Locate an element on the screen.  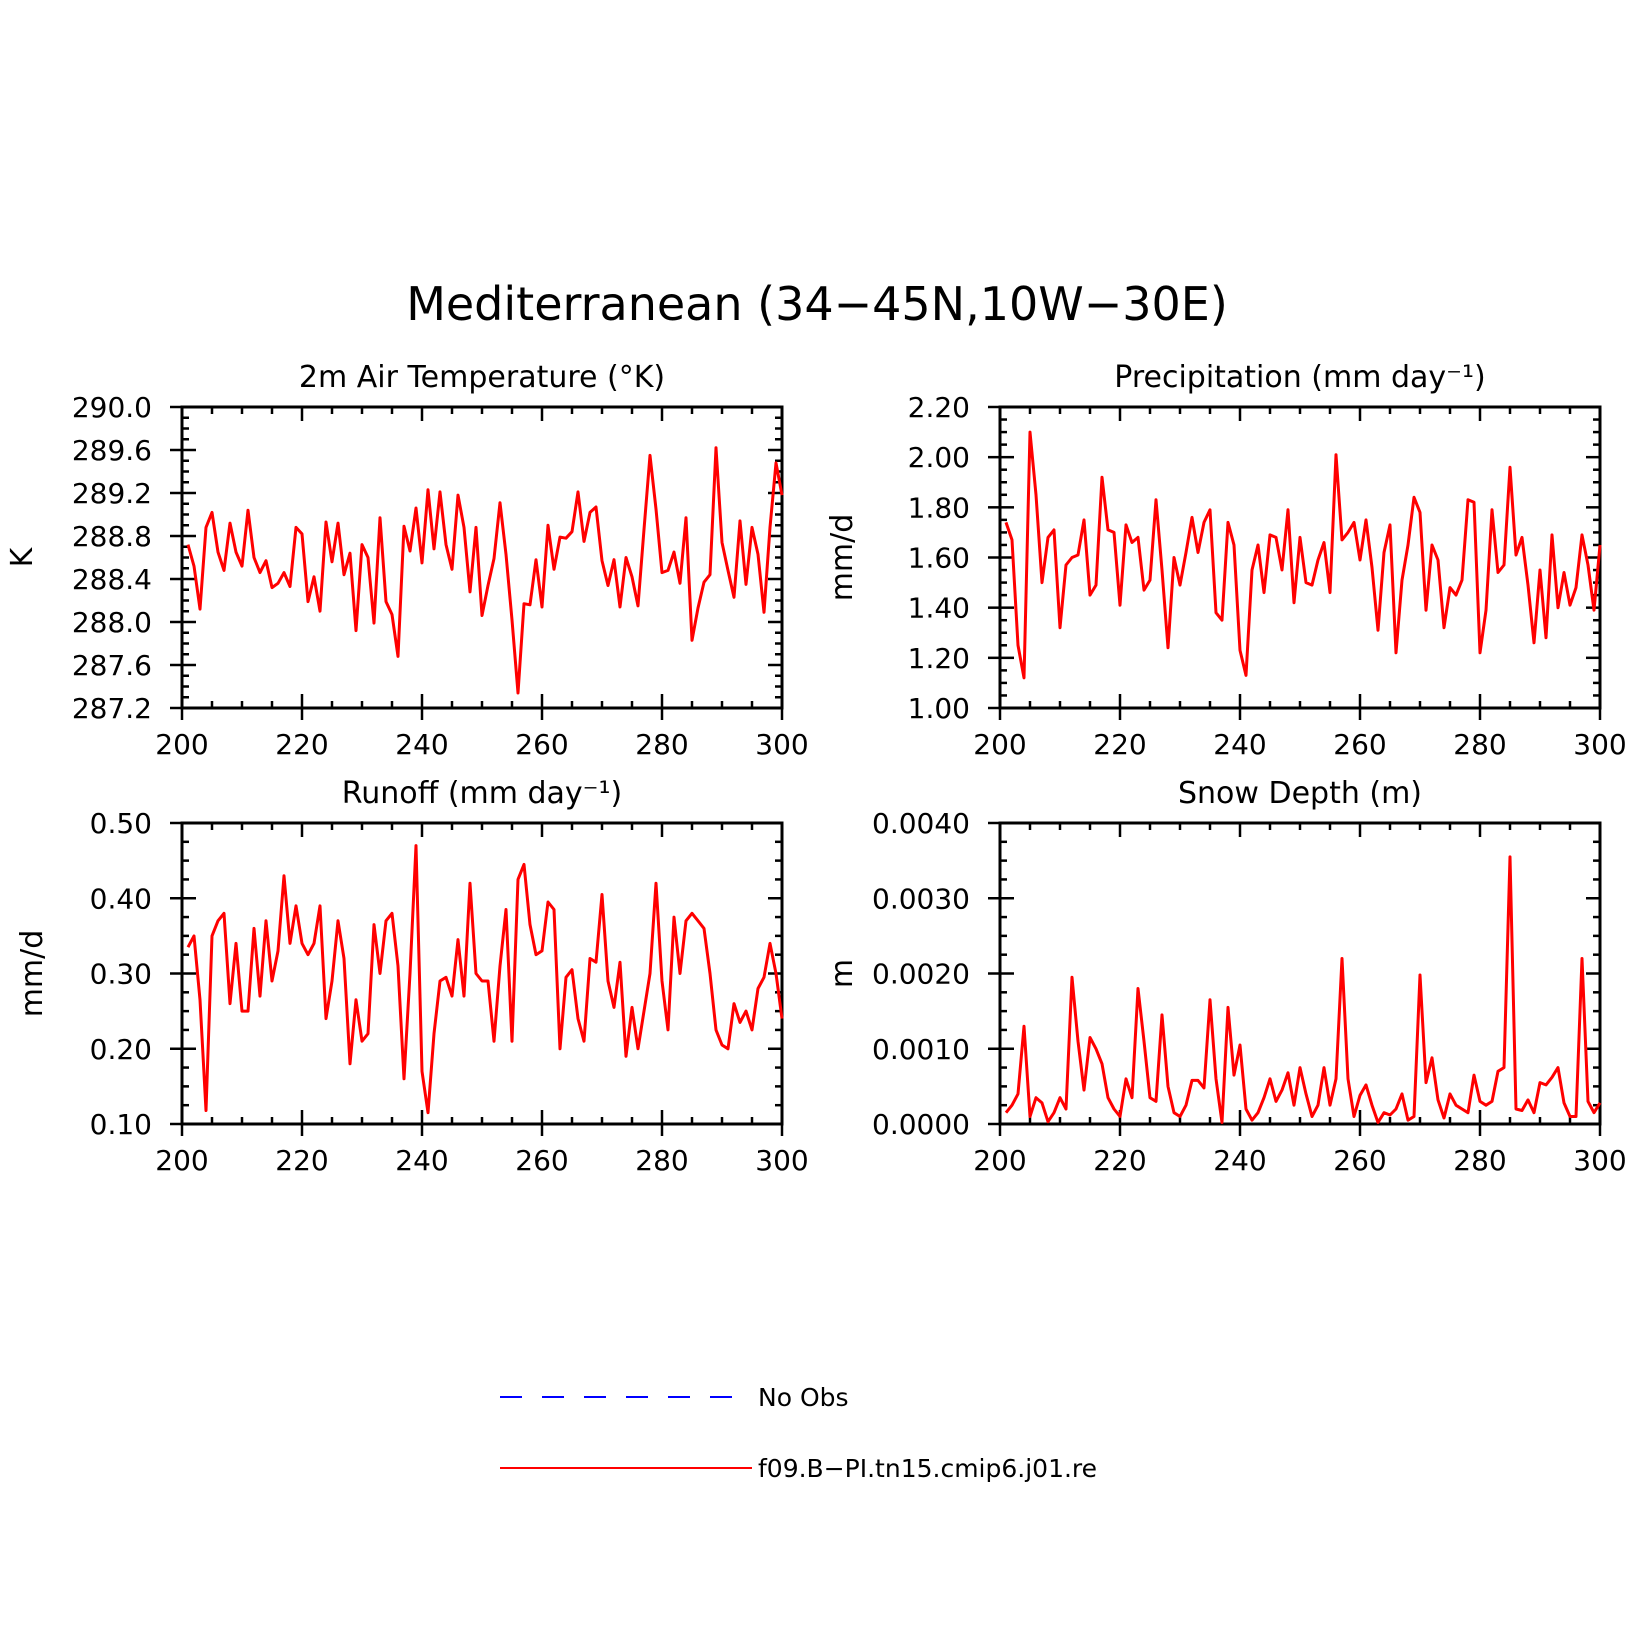
y-tick-label: 1.80 is located at coordinates (939, 507).